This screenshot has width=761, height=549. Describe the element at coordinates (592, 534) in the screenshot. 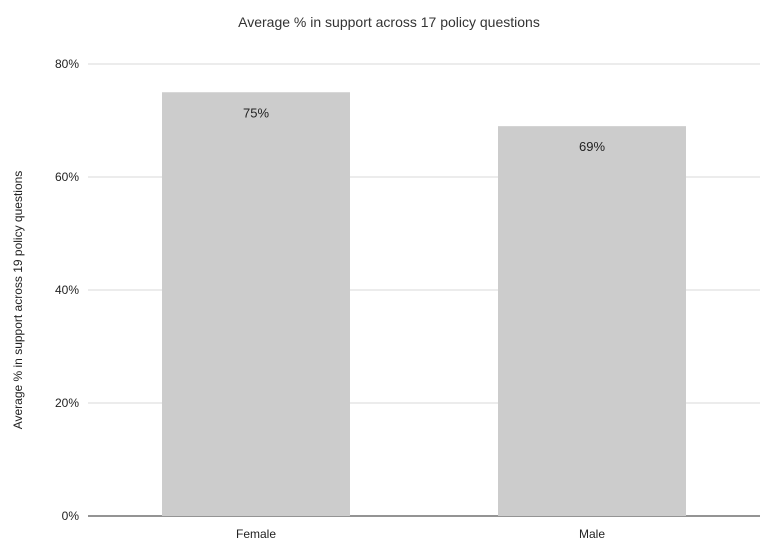

I see `category-label-male: Male` at that location.